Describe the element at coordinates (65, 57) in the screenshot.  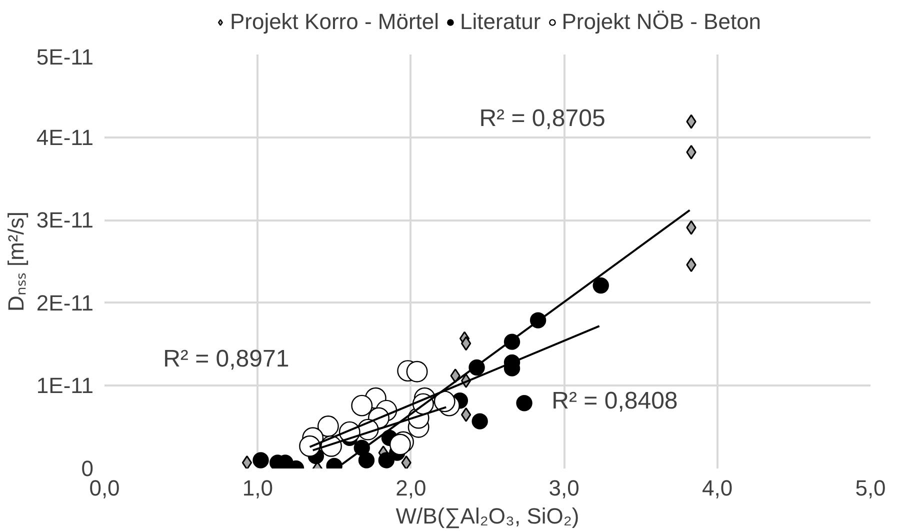
I see `y-tick-label: 5E-11` at that location.